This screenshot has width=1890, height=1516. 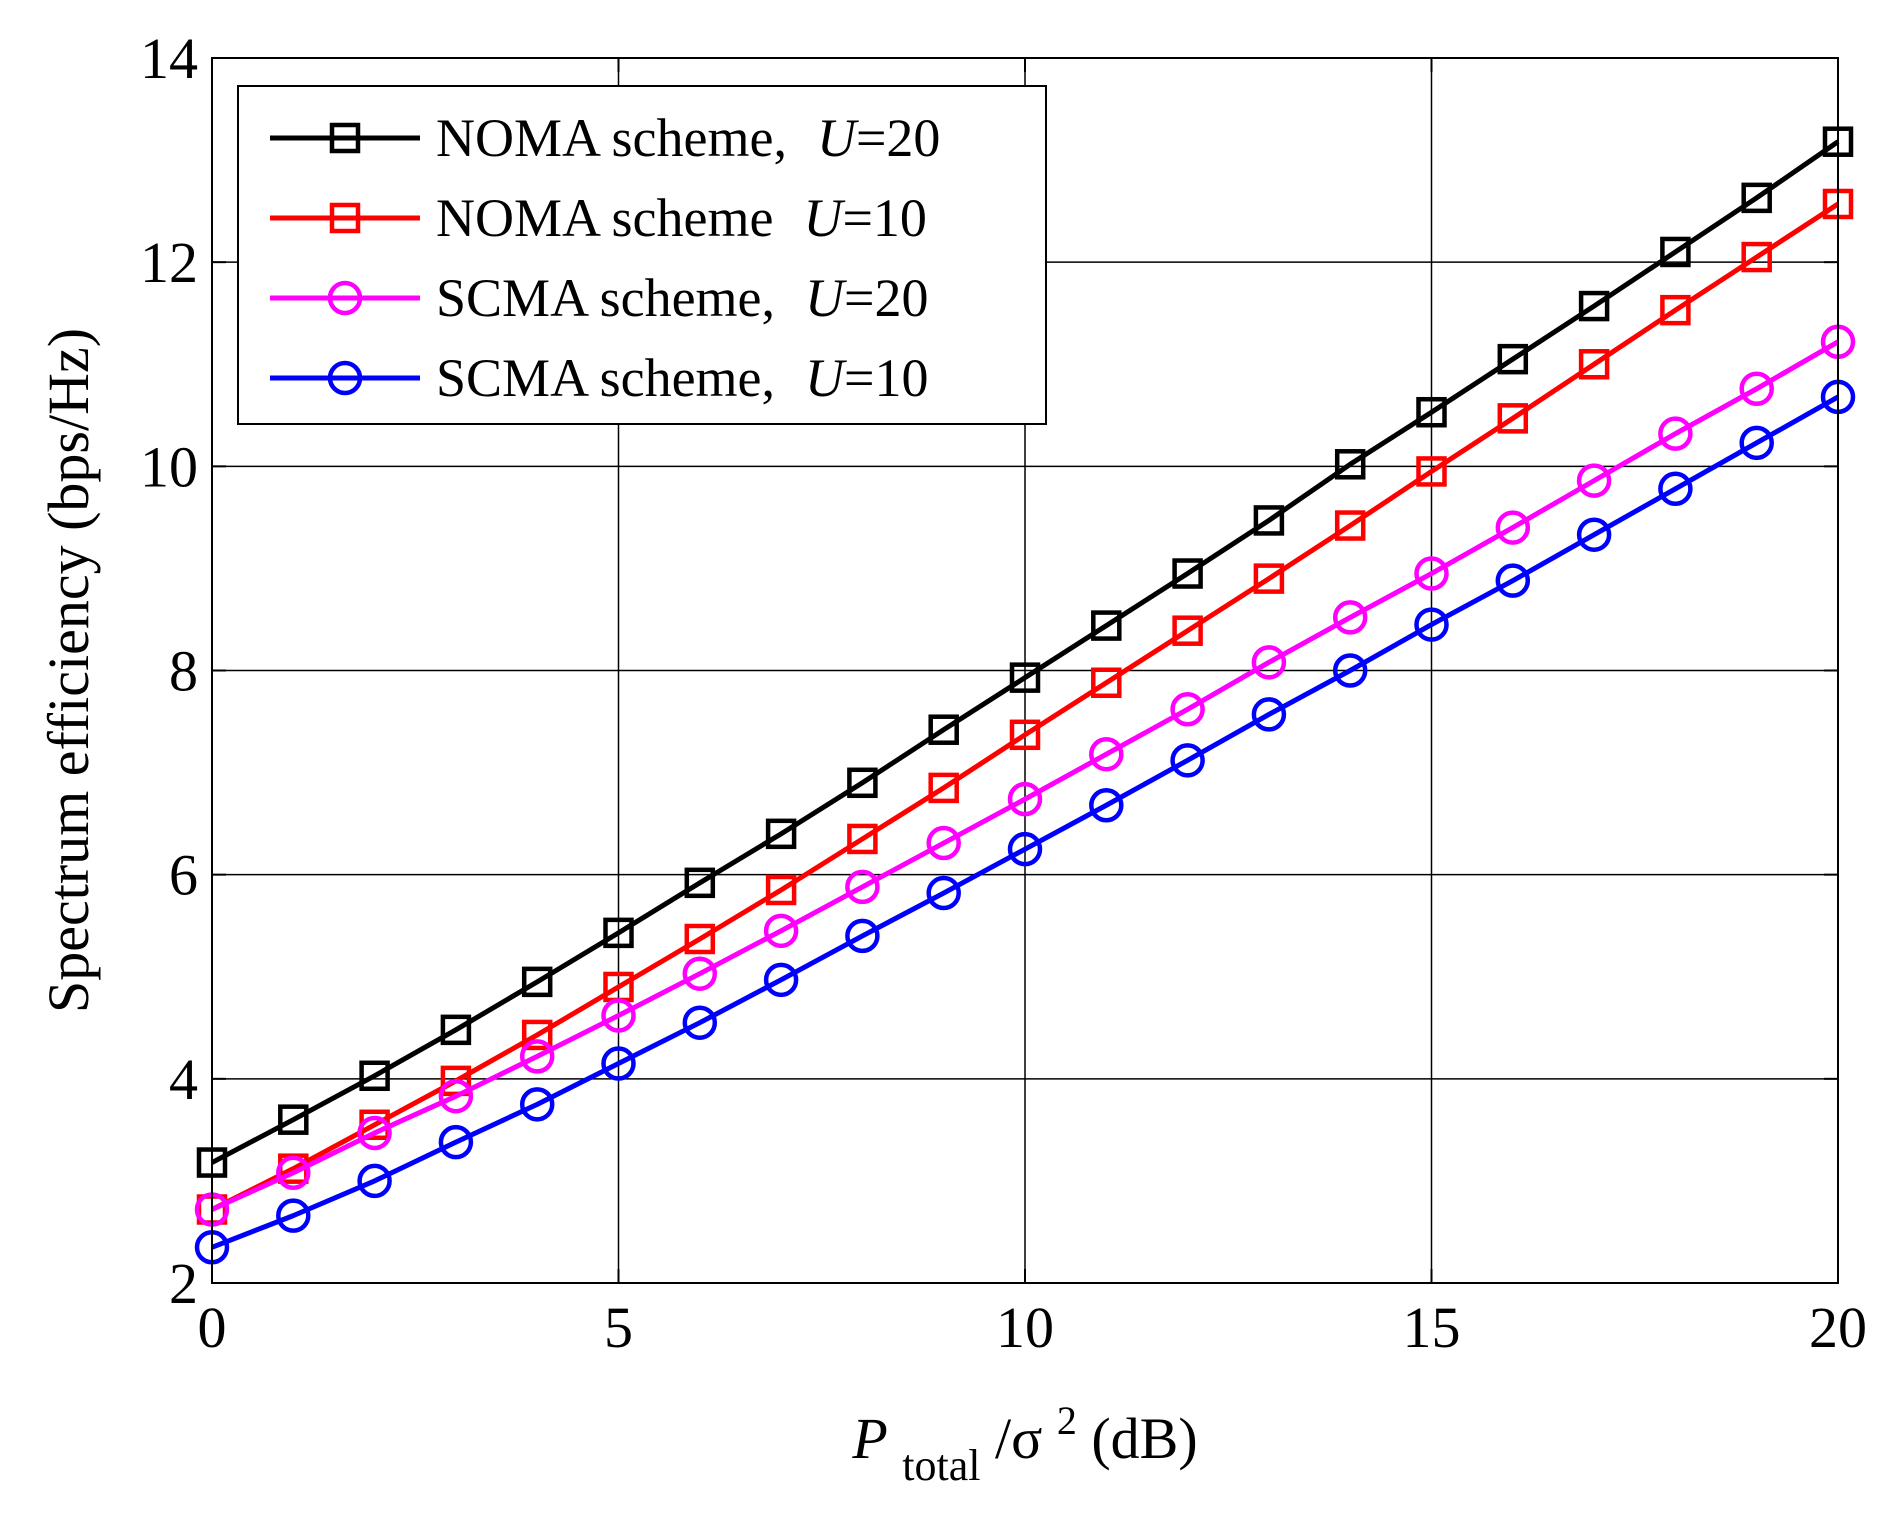 I want to click on y-tick-label: 14, so click(x=169, y=58).